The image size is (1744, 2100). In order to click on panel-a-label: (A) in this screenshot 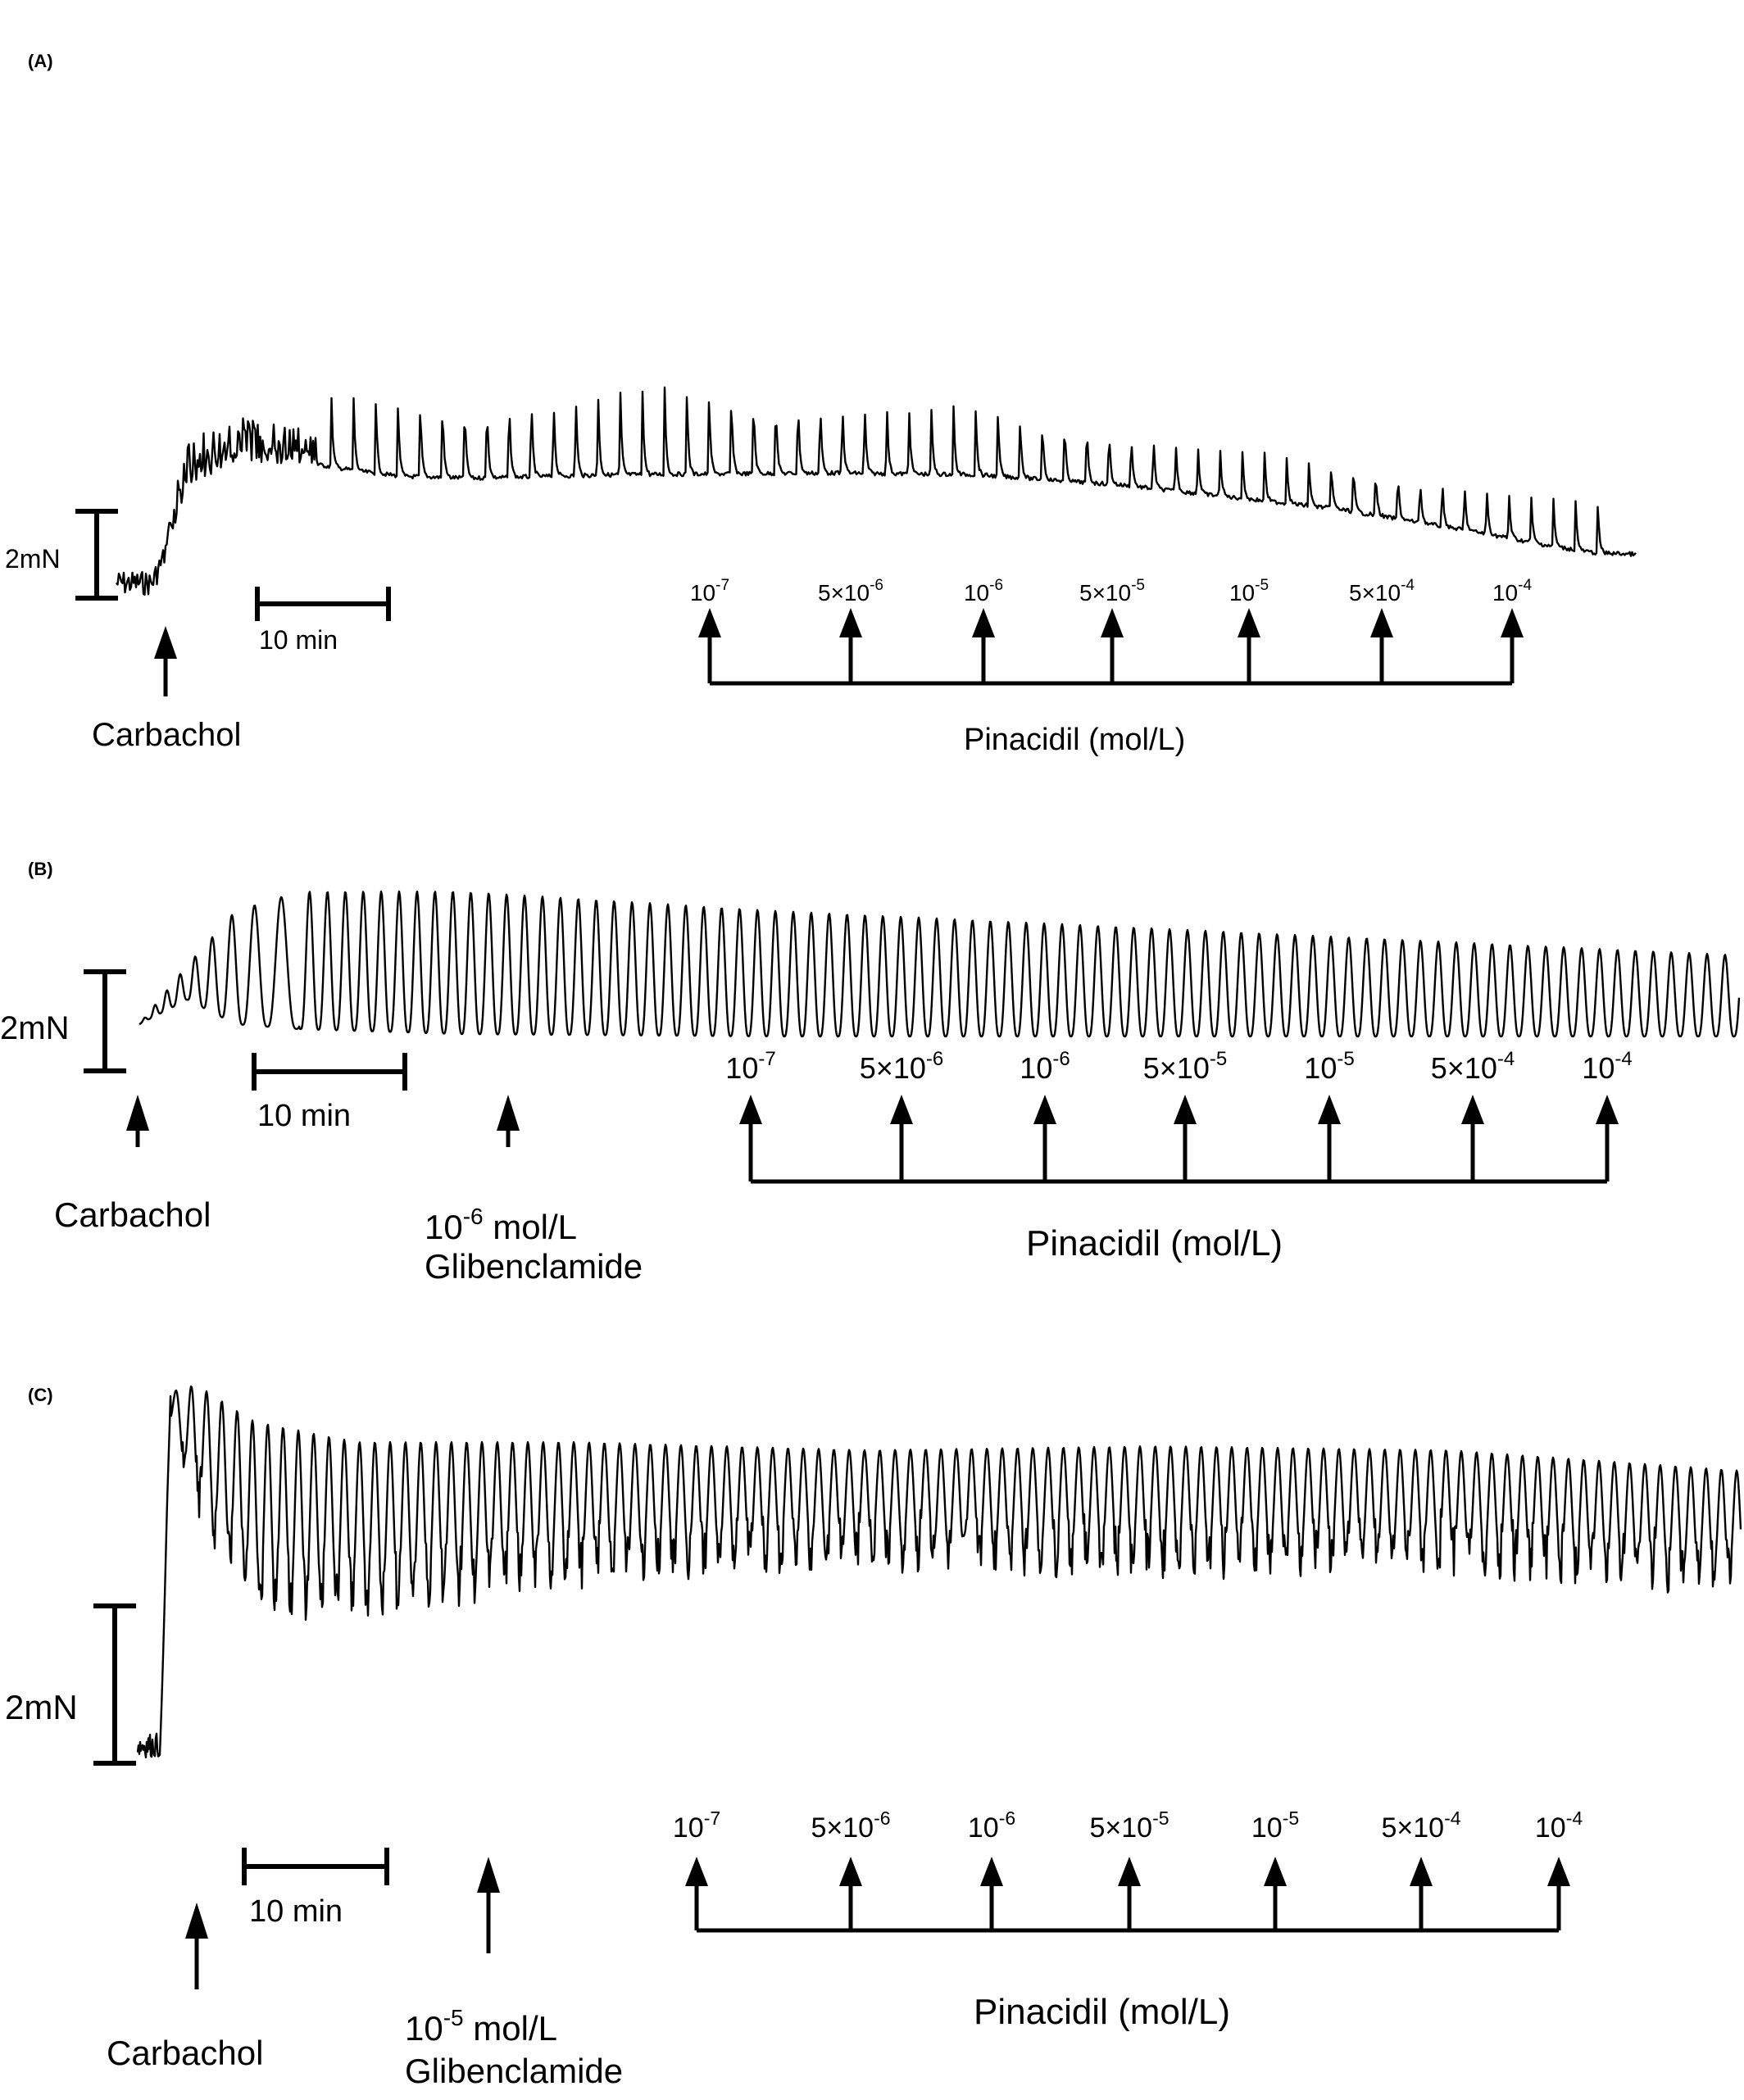, I will do `click(40, 61)`.